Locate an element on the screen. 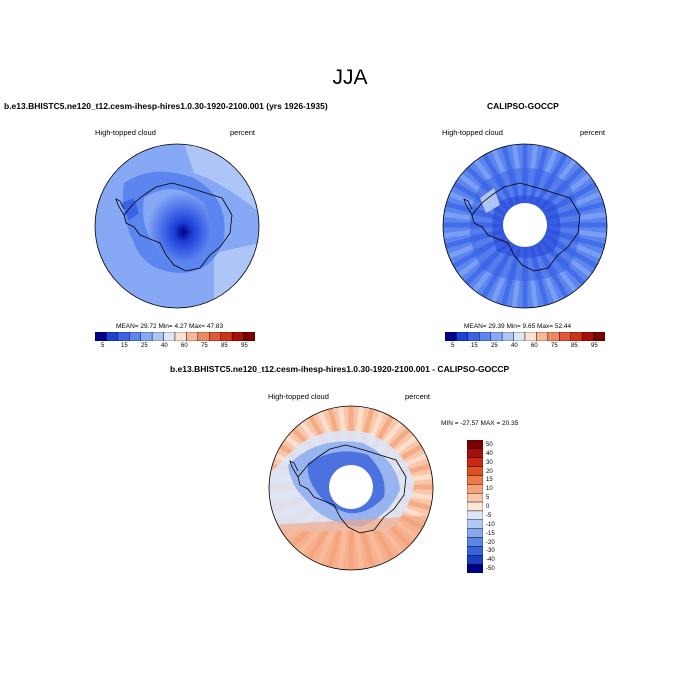  colorbar-tick-label: 95 is located at coordinates (244, 346).